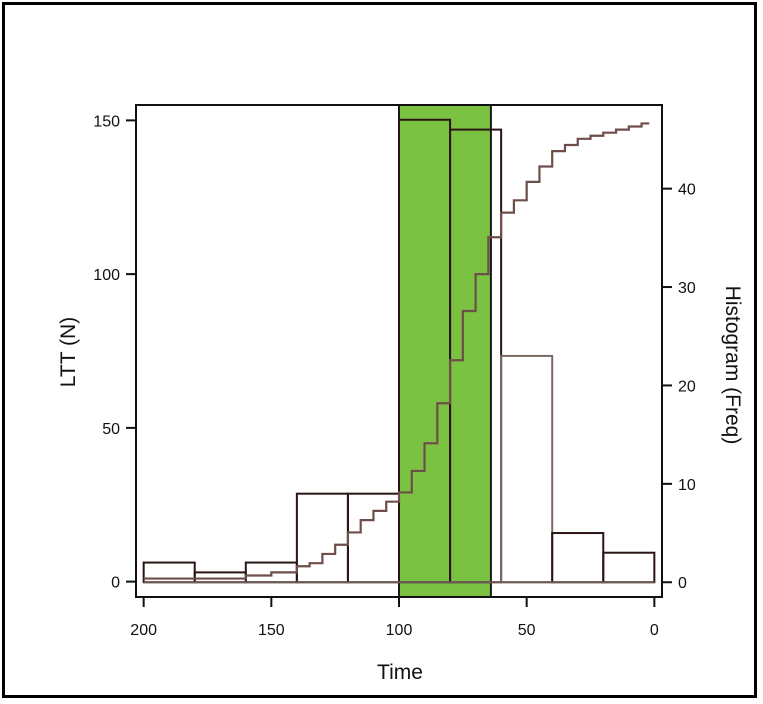 The height and width of the screenshot is (704, 763). I want to click on x-tick-label-100: 100, so click(399, 630).